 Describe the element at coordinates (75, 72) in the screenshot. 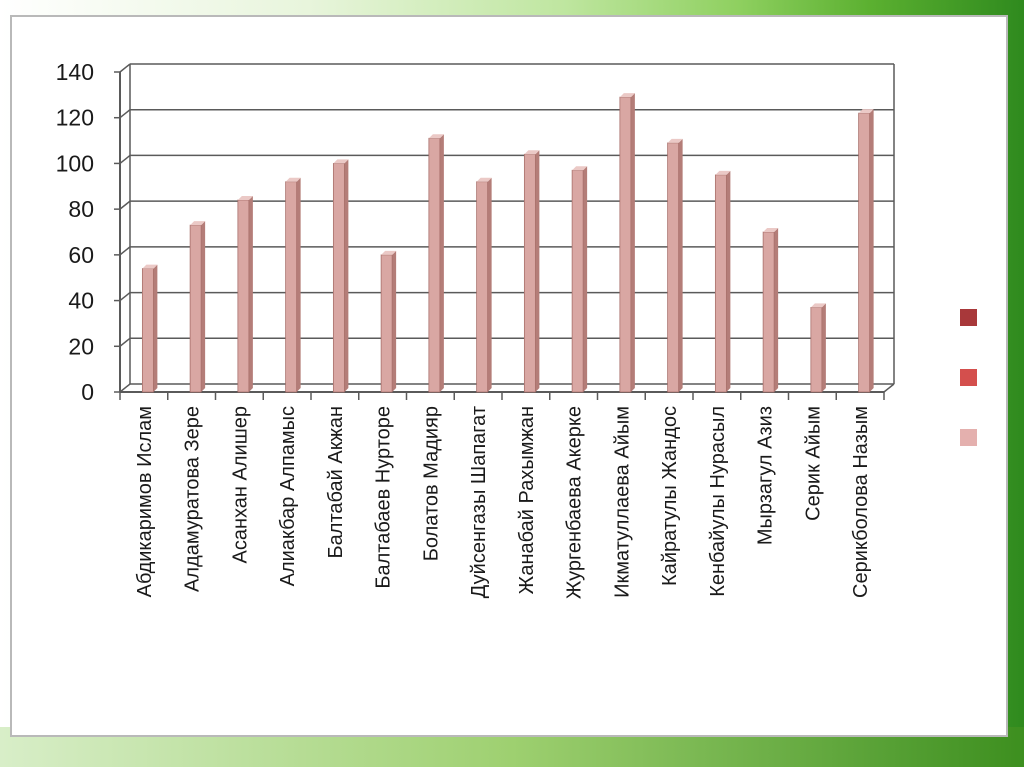

I see `y-tick-label: 140` at that location.